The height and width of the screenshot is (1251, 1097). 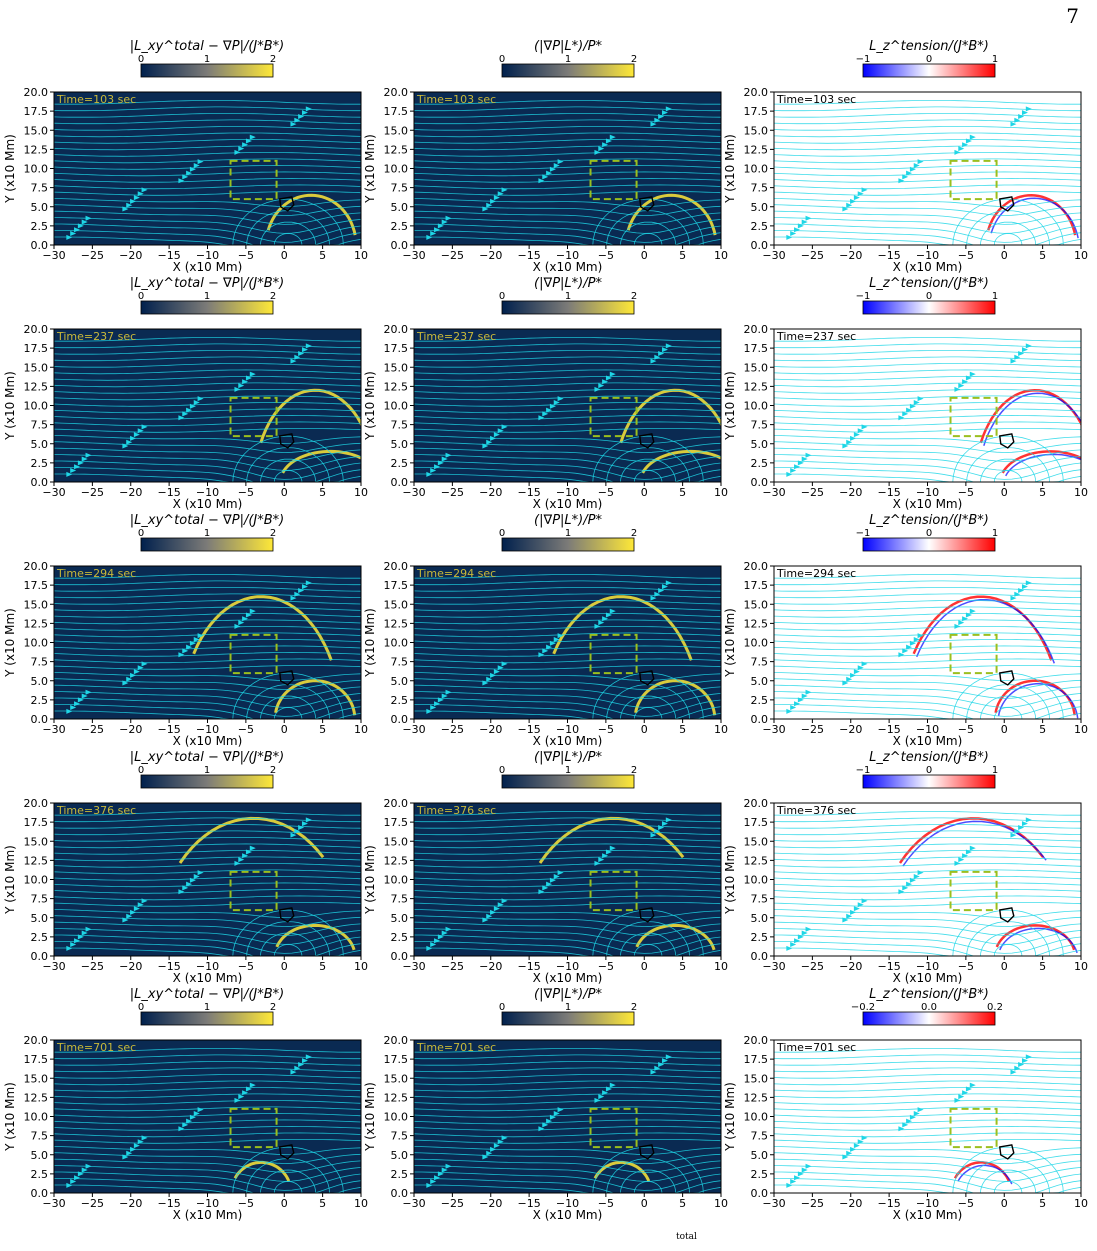 What do you see at coordinates (966, 492) in the screenshot?
I see `x-tick-label: −5` at bounding box center [966, 492].